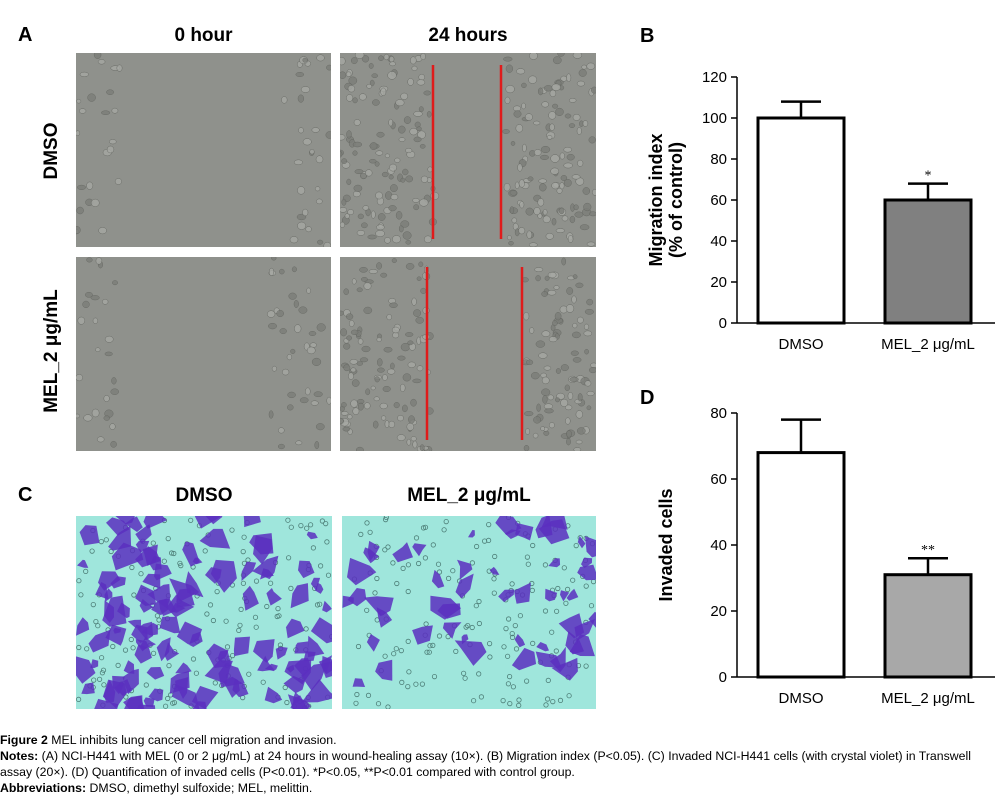 The width and height of the screenshot is (1005, 802). I want to click on caption-abbrev-text: DMSO, dimethyl sulfoxide; MEL, melittin., so click(199, 788).